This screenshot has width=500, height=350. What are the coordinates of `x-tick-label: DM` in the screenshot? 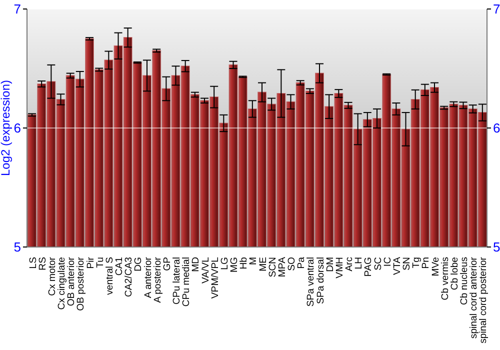 It's located at (330, 264).